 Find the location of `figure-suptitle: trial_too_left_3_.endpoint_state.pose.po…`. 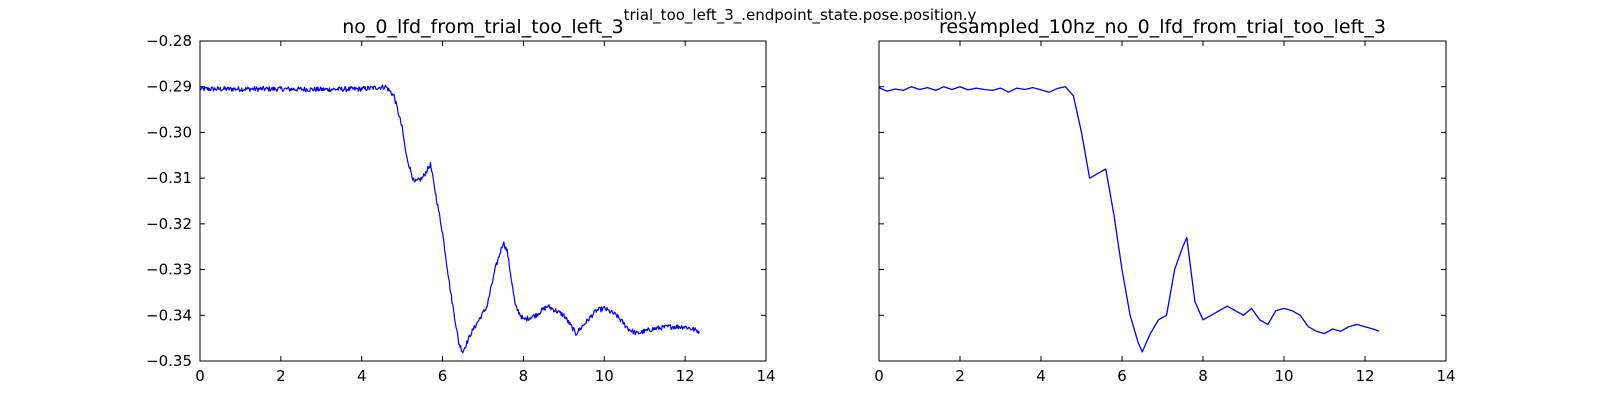

figure-suptitle: trial_too_left_3_.endpoint_state.pose.po… is located at coordinates (800, 15).